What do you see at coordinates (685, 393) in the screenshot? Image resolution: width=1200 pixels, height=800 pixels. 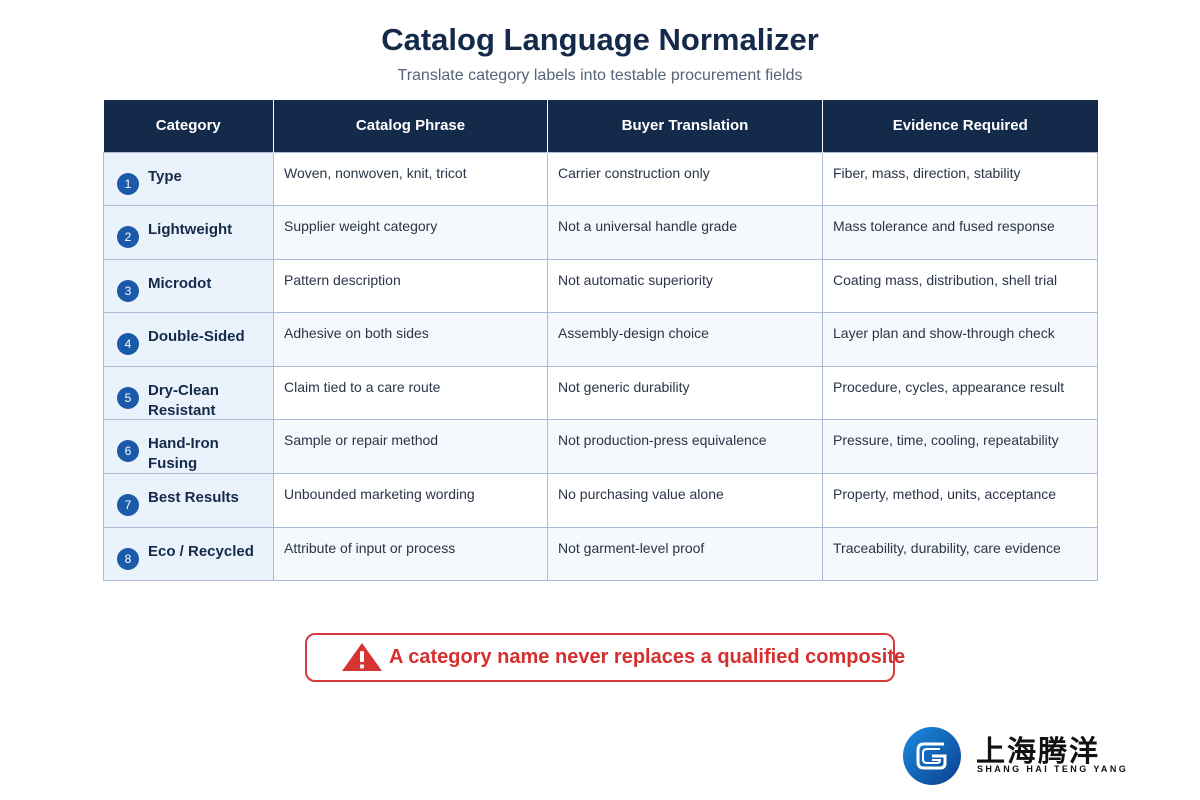 I see `buyer-translation-cell: Not generic durability` at bounding box center [685, 393].